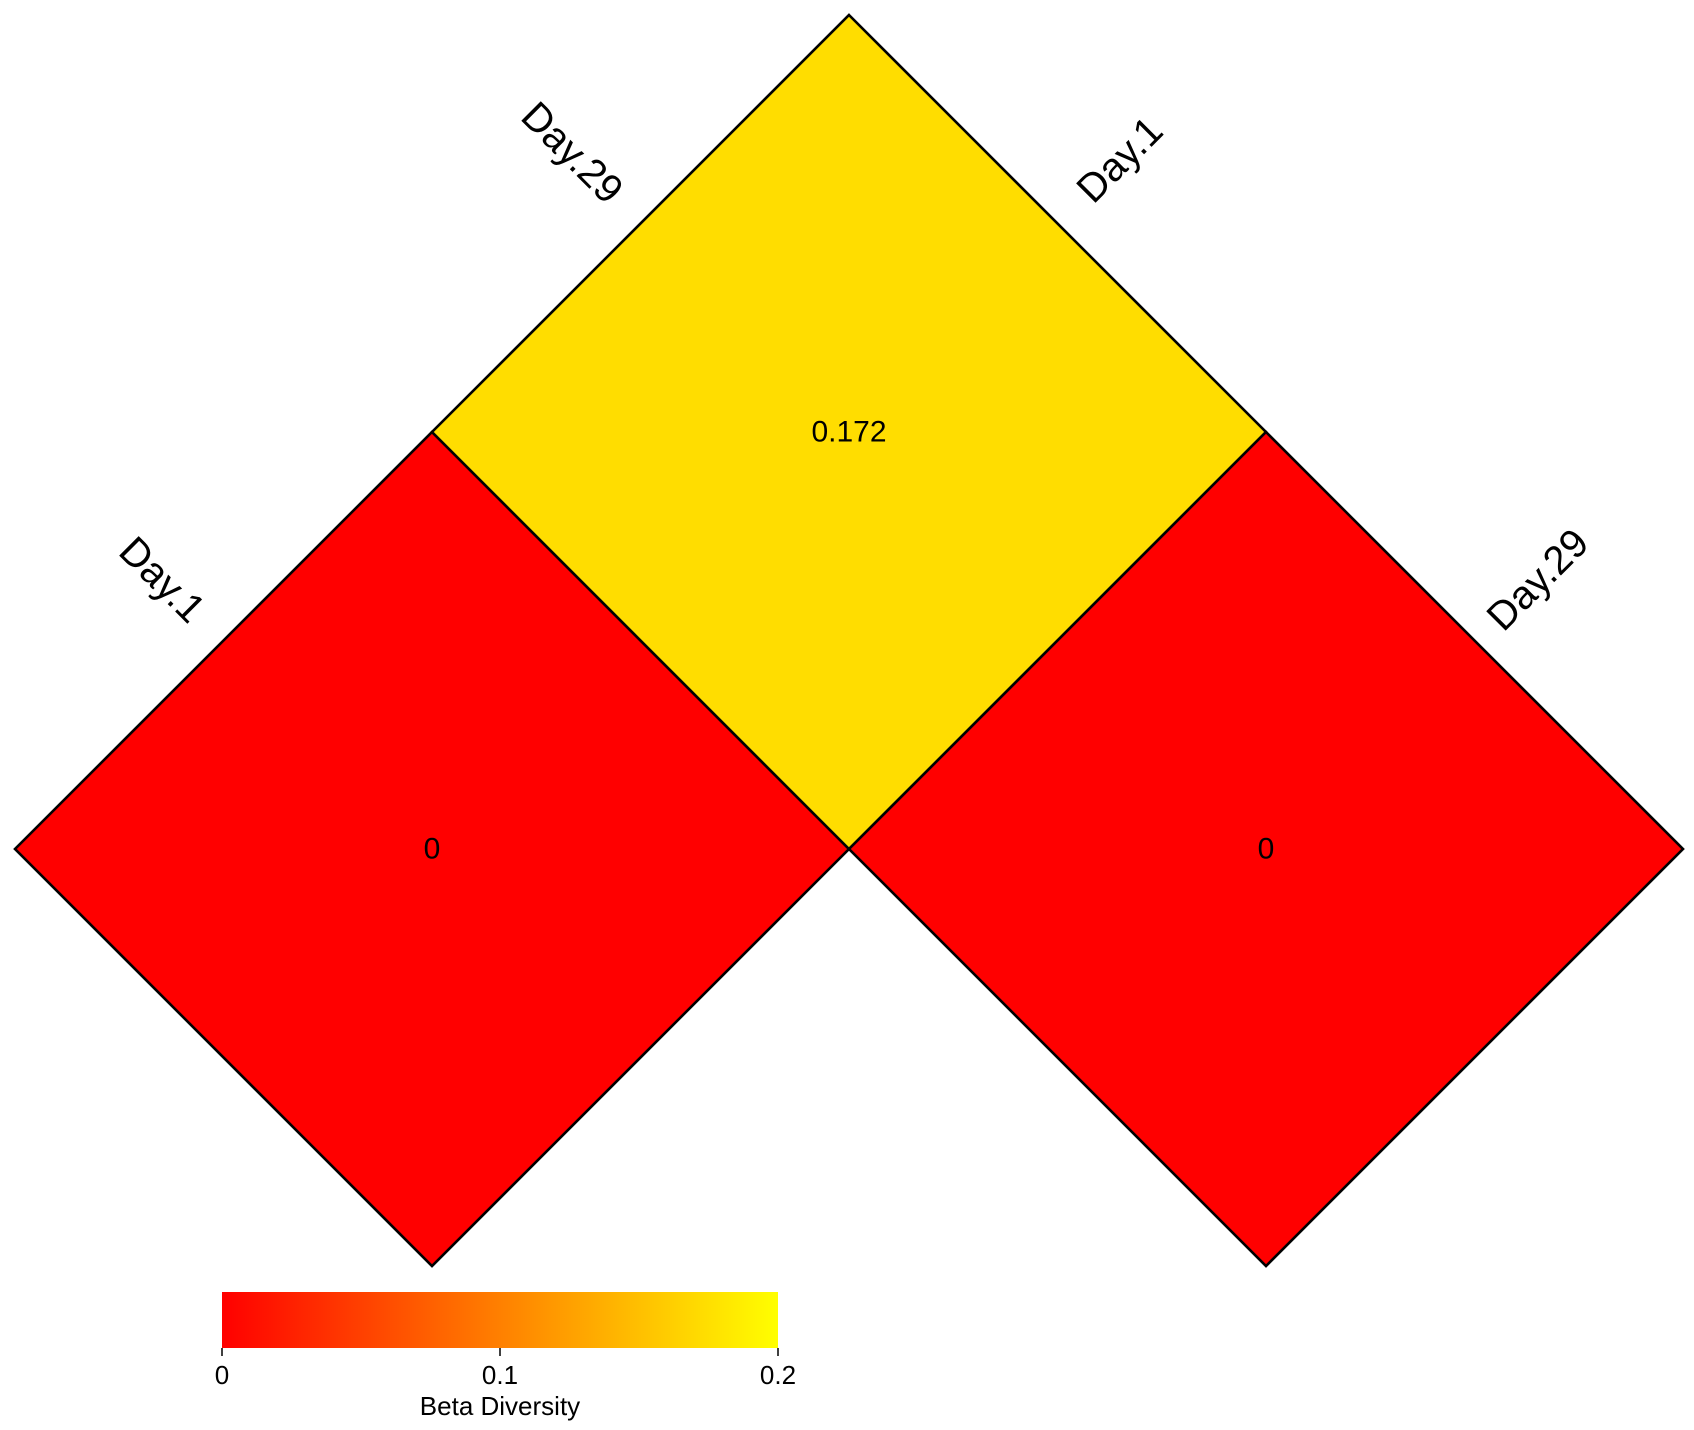 The image size is (1694, 1430). Describe the element at coordinates (222, 1375) in the screenshot. I see `legend-tick-label-0: 0` at that location.